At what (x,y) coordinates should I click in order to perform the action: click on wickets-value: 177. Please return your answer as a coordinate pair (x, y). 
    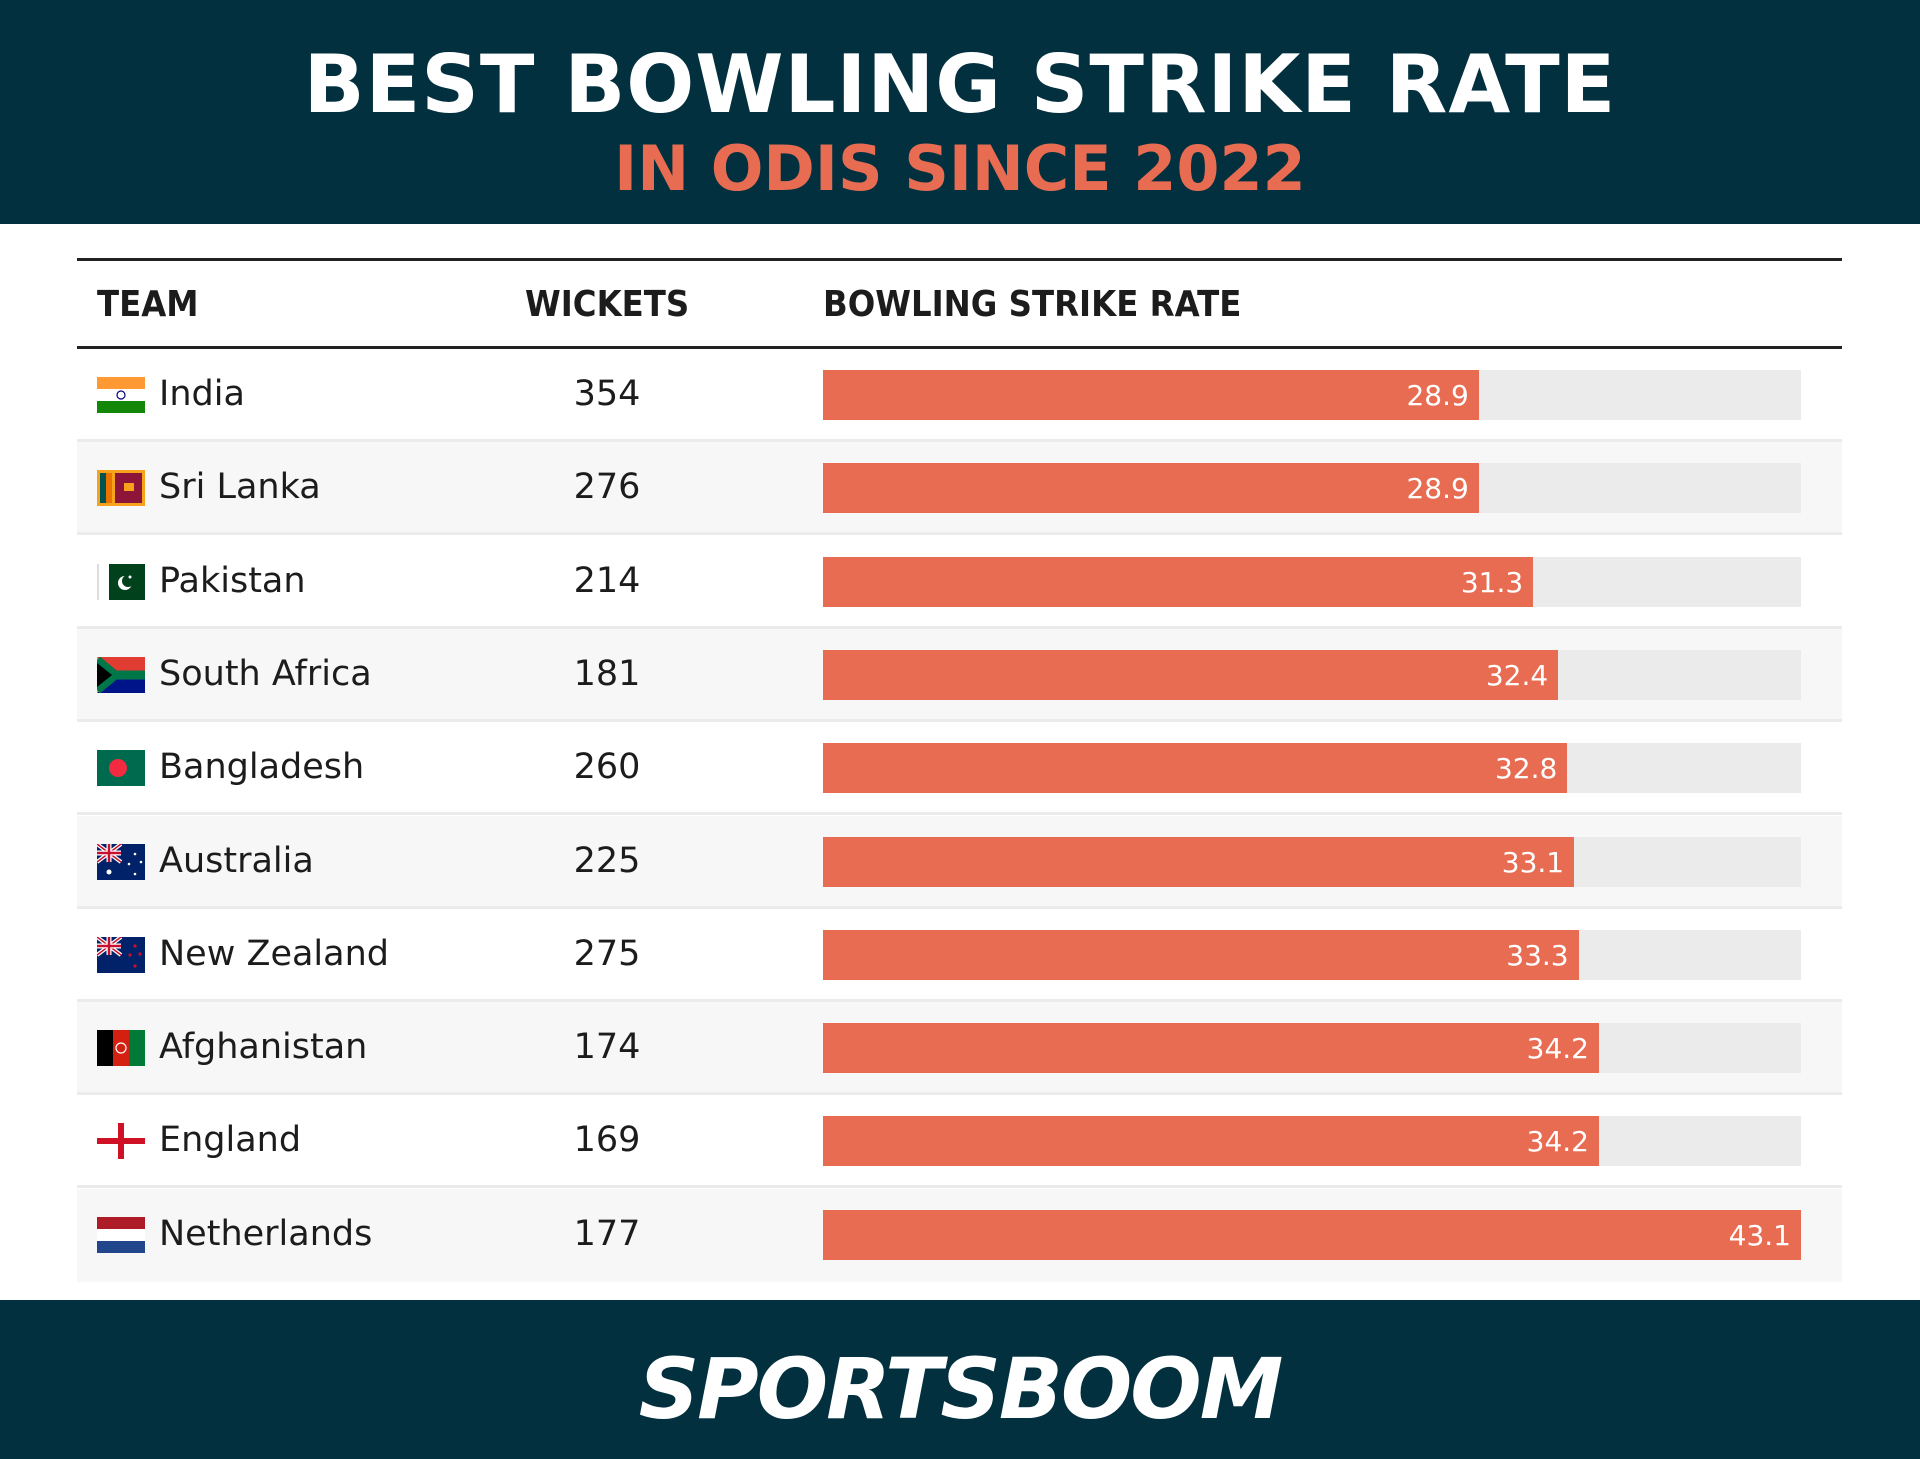
    Looking at the image, I should click on (607, 1233).